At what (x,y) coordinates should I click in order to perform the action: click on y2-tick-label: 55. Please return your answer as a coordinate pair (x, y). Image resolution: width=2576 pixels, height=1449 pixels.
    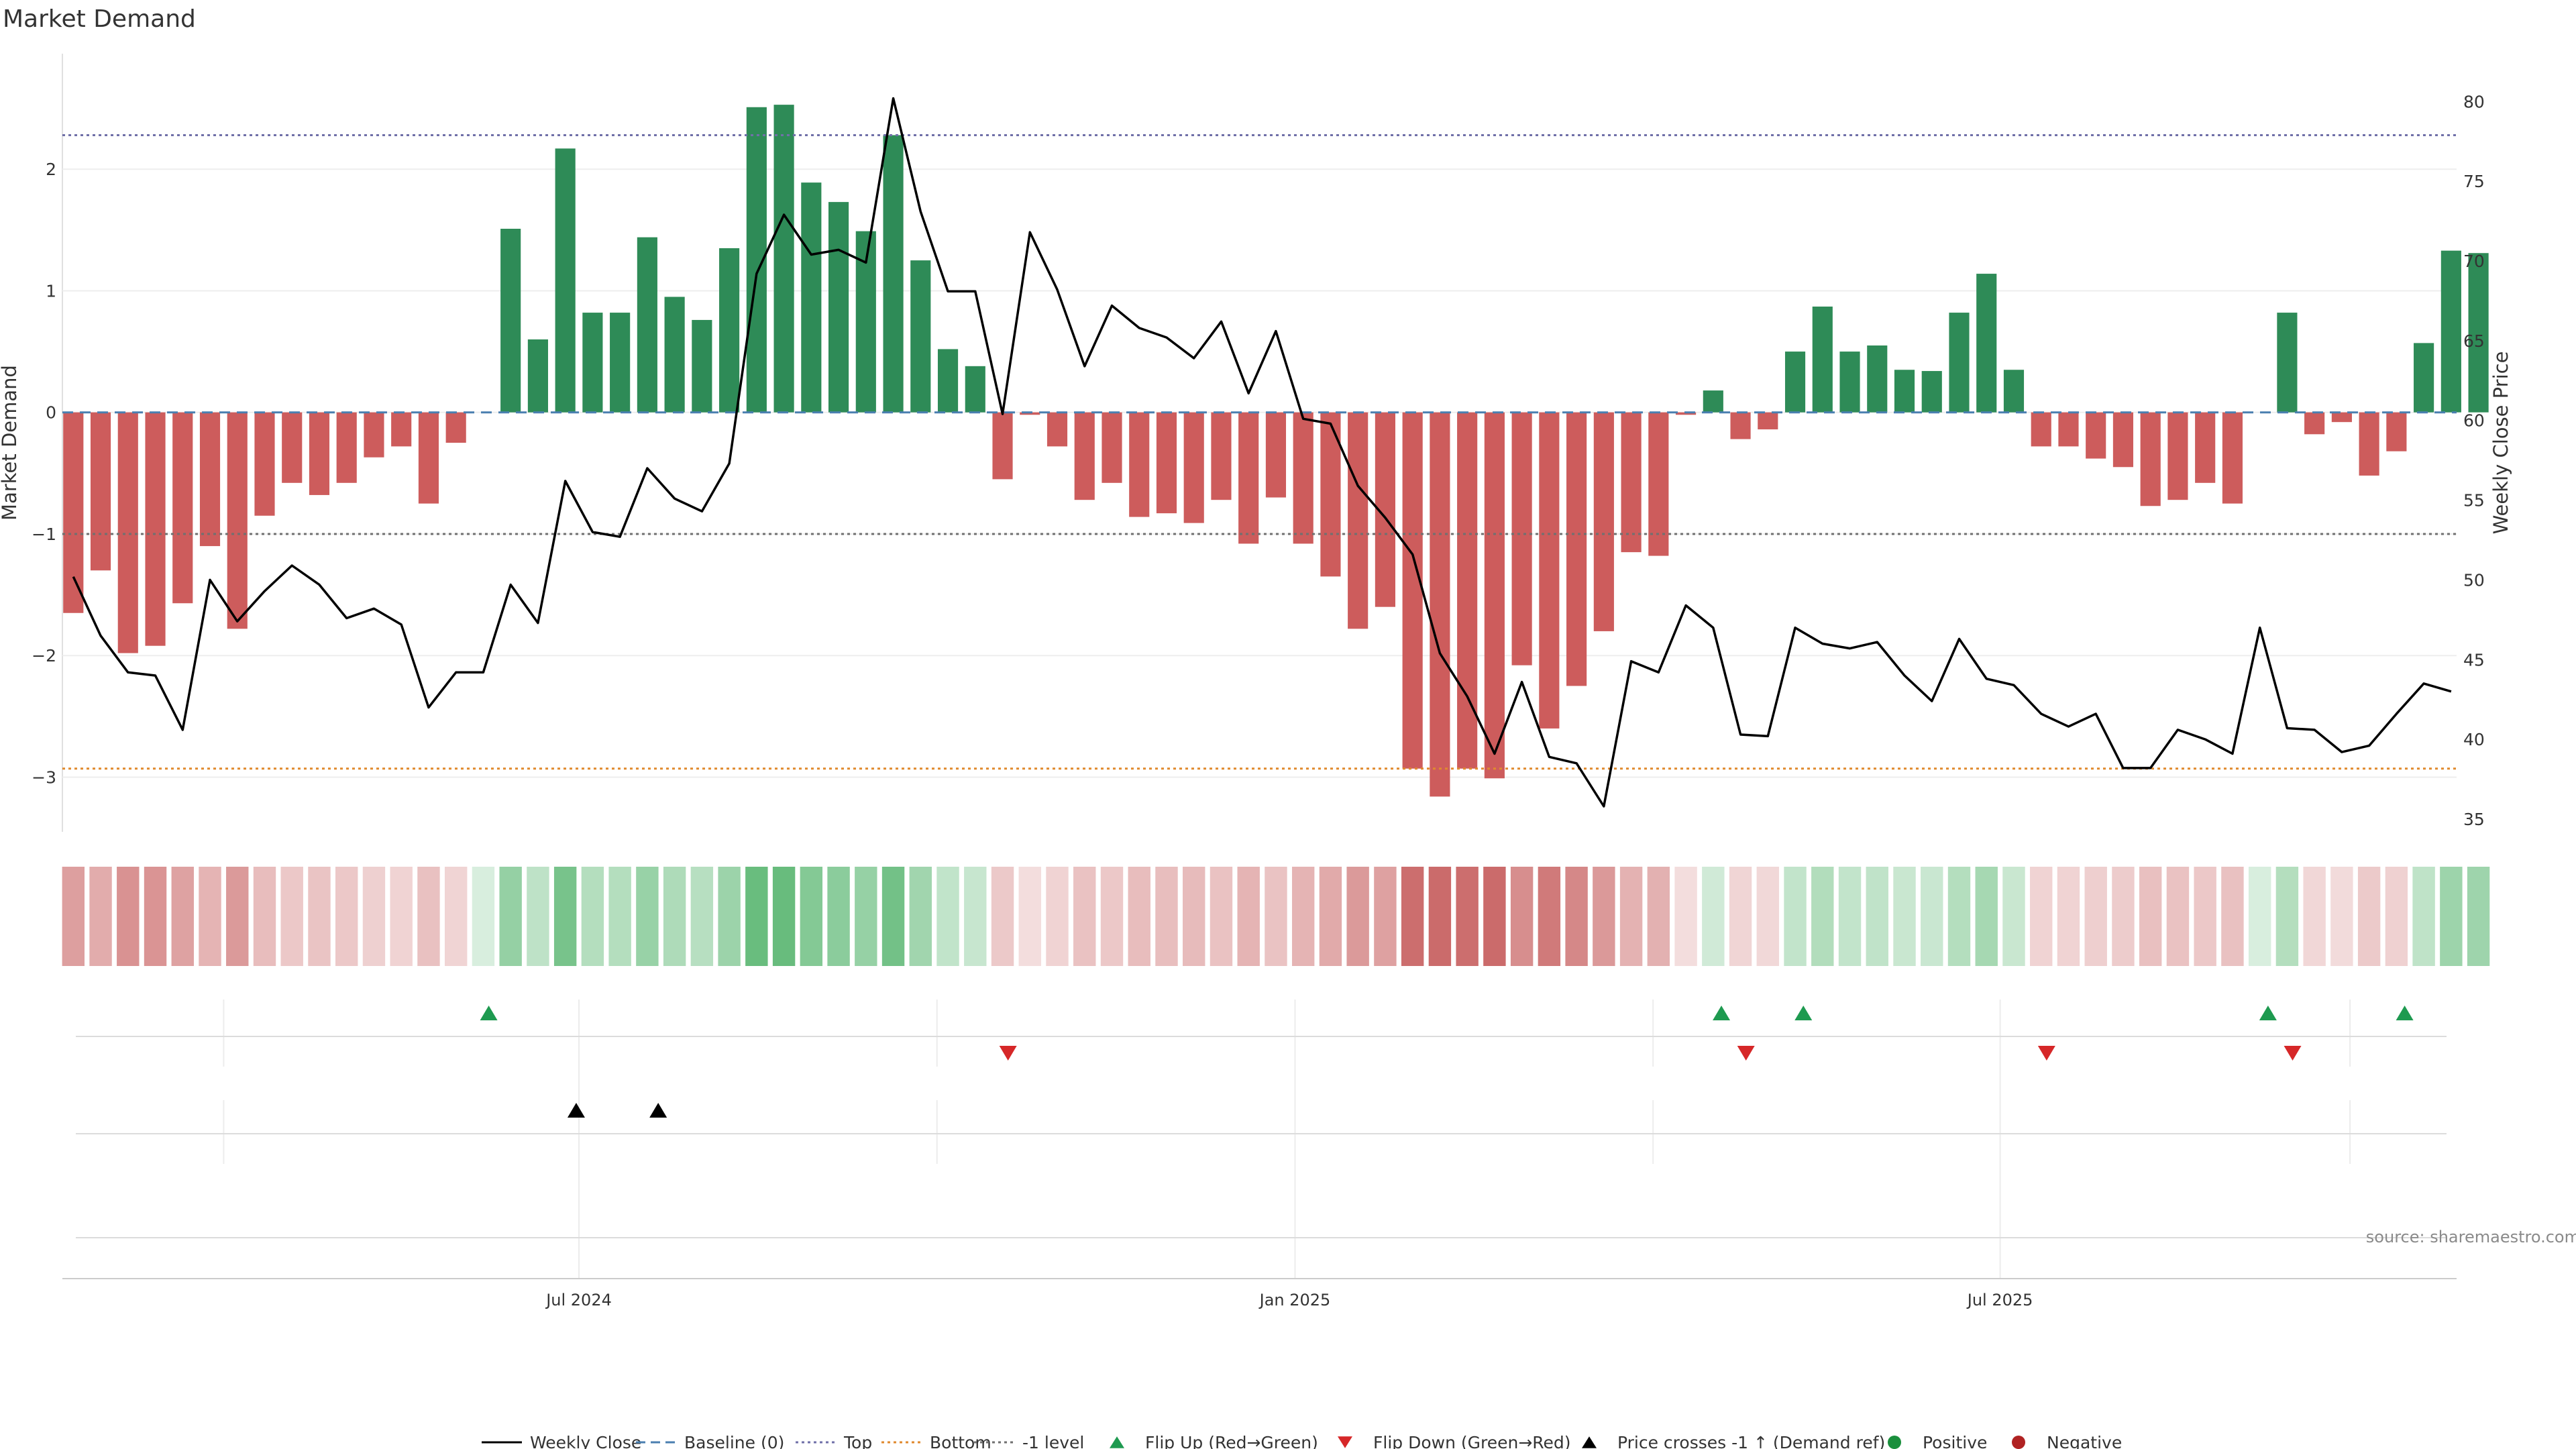
    Looking at the image, I should click on (2474, 501).